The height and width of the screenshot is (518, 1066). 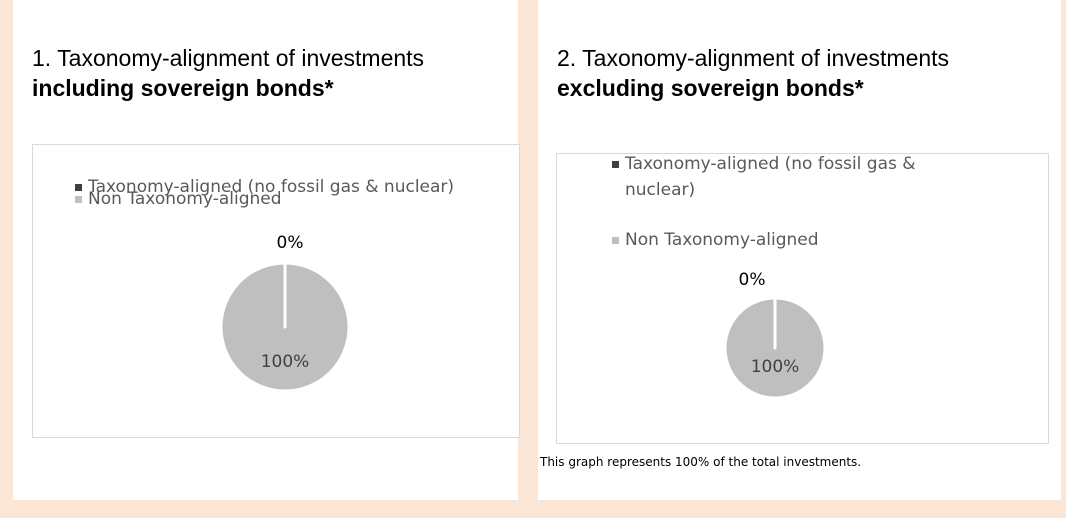 I want to click on chart-subtitle: including sovereign bonds*, so click(x=183, y=88).